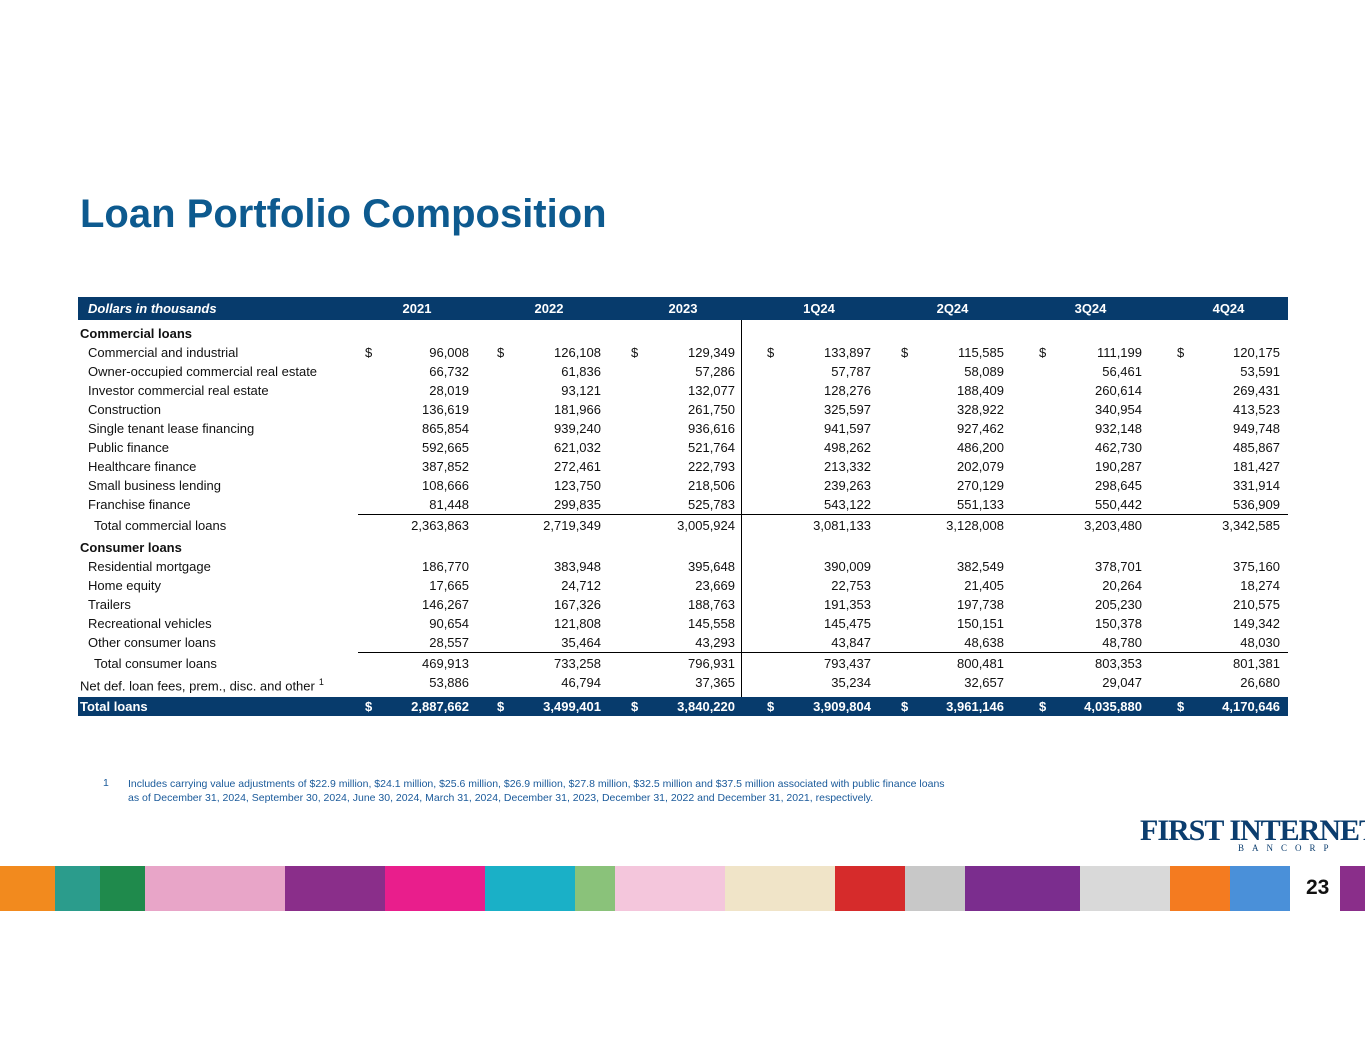 The height and width of the screenshot is (1055, 1365). What do you see at coordinates (142, 466) in the screenshot?
I see `row-label: Healthcare finance` at bounding box center [142, 466].